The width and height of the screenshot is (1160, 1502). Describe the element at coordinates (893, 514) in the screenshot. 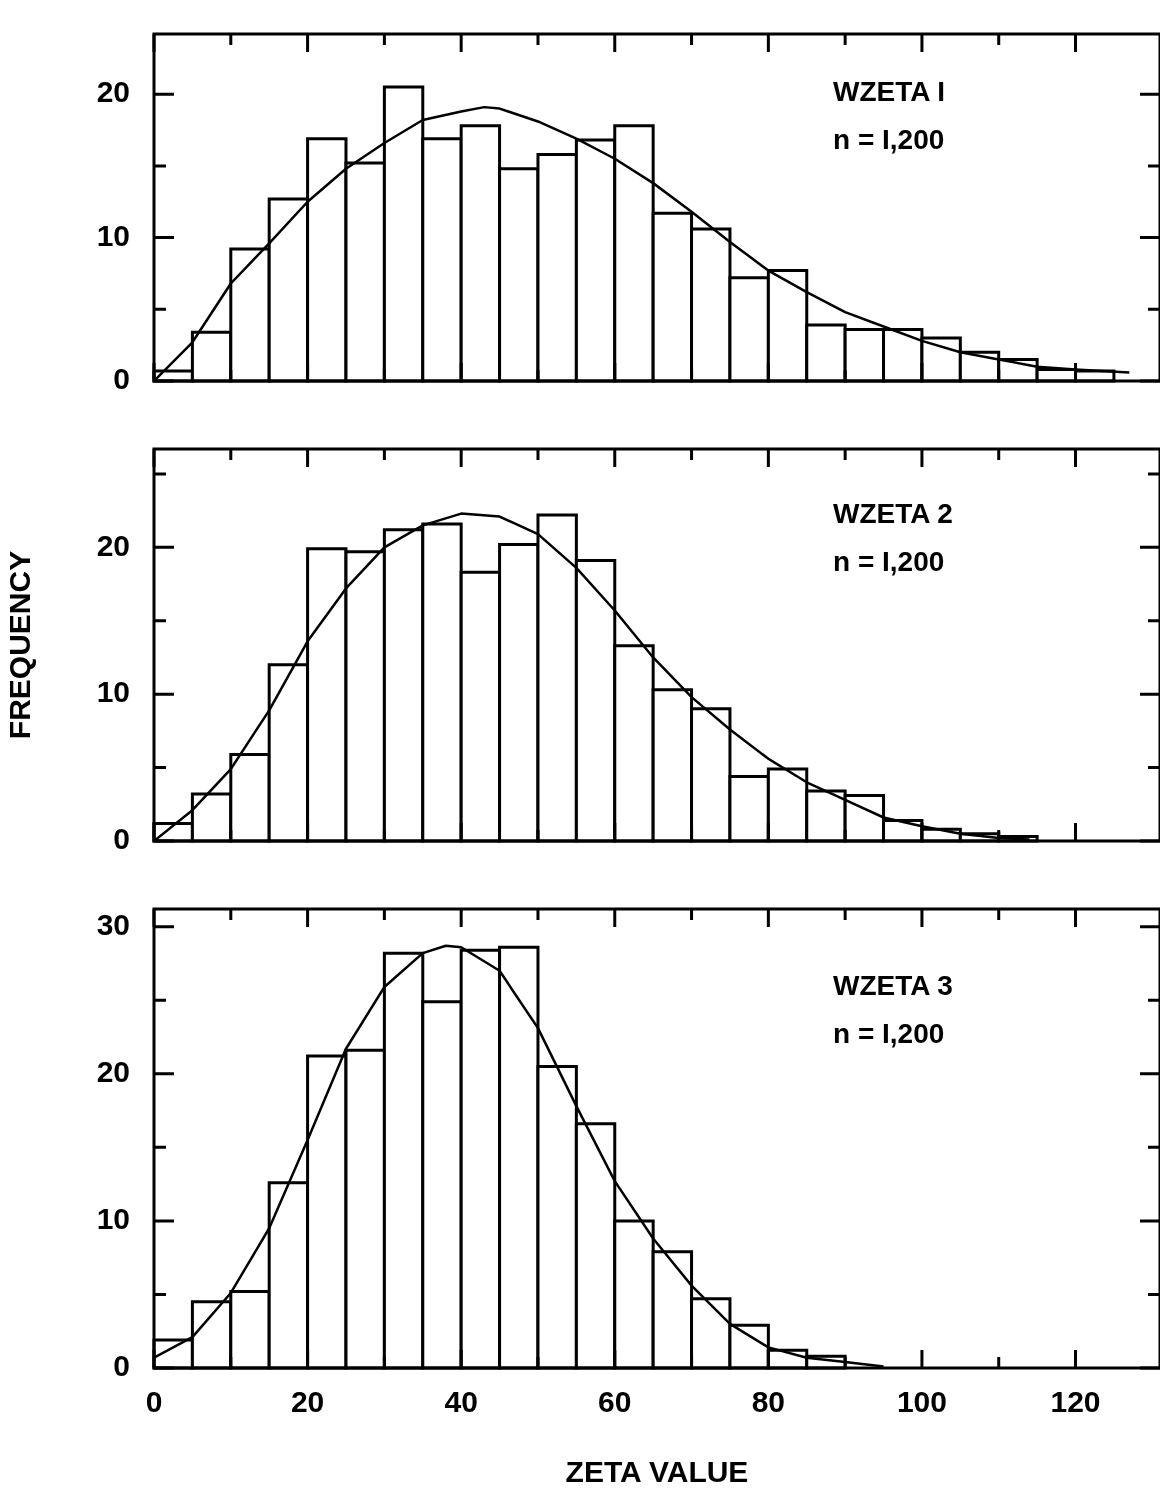

I see `annotation: WZETA 2` at that location.